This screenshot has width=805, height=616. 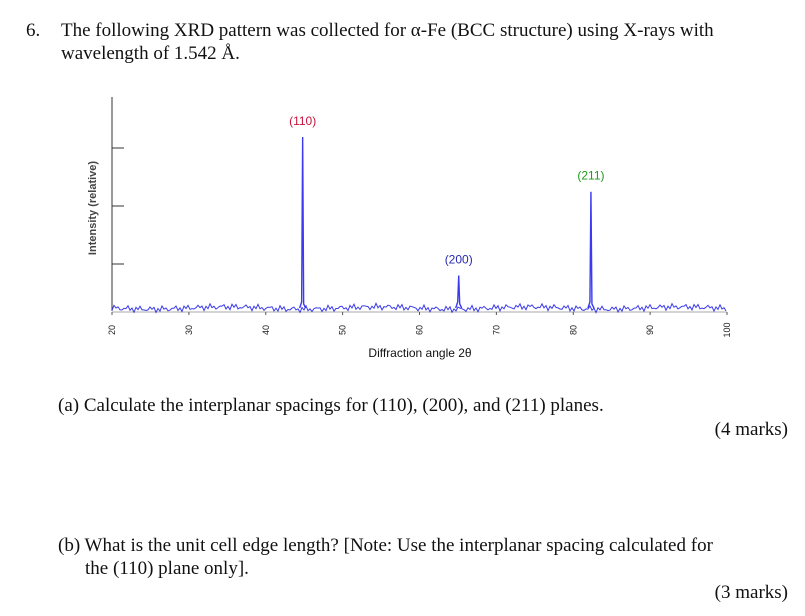 I want to click on y-axis-label: Intensity (relative), so click(x=93, y=208).